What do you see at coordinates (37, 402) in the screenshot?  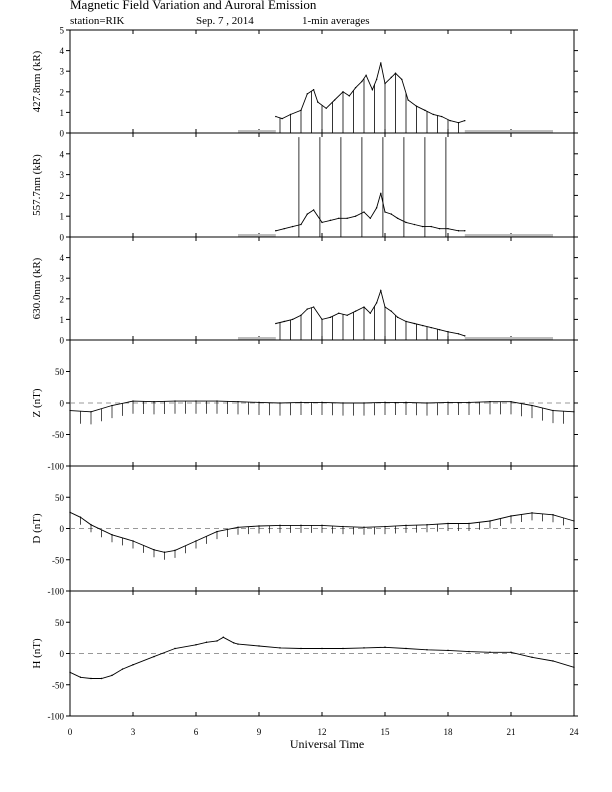 I see `y-axis-label: Z (nT)` at bounding box center [37, 402].